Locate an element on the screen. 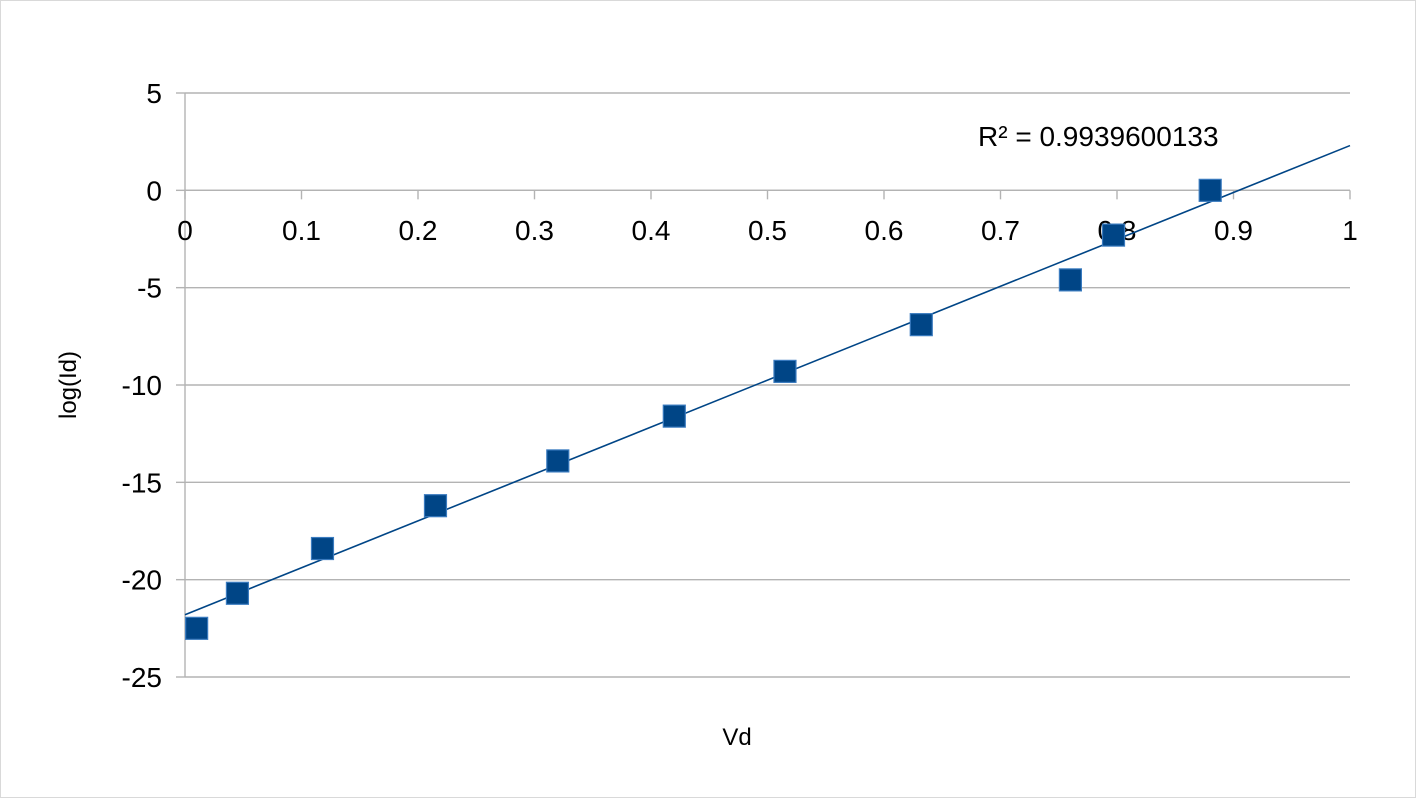 Image resolution: width=1416 pixels, height=798 pixels. y-tick-label: -5 is located at coordinates (149, 288).